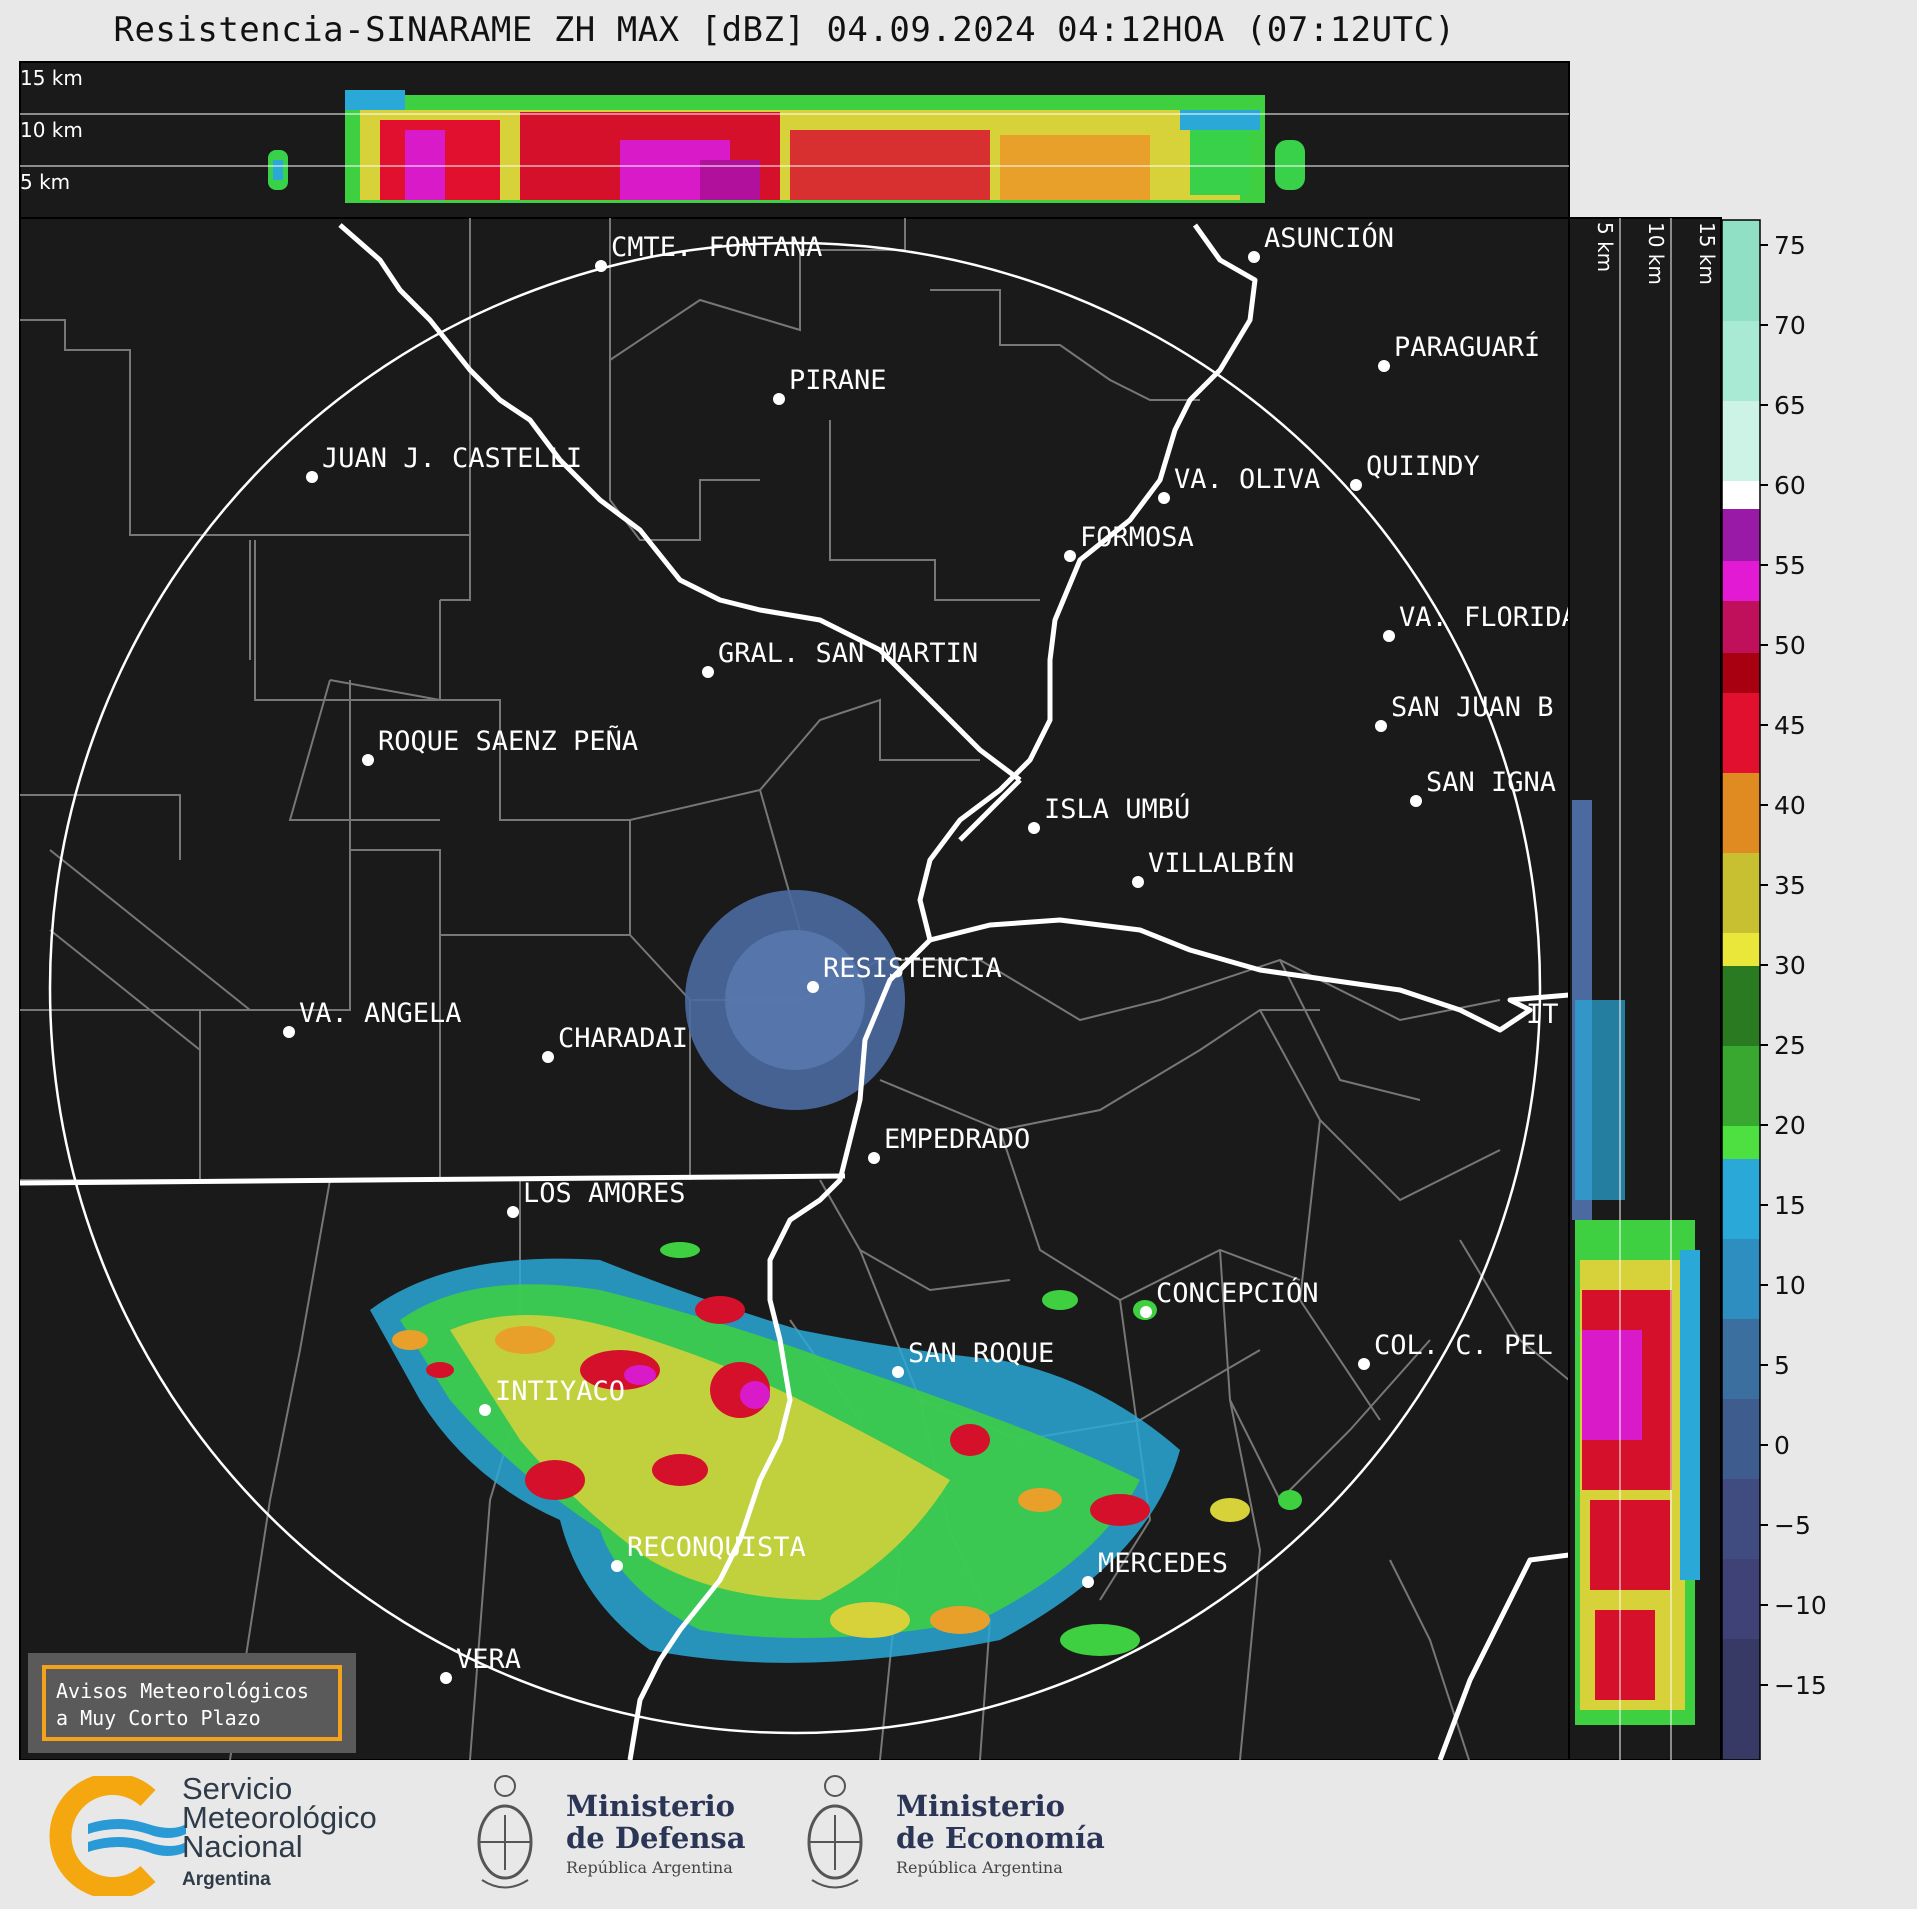 The height and width of the screenshot is (1909, 1917). What do you see at coordinates (1790, 965) in the screenshot?
I see `colorbar-tick: 30` at bounding box center [1790, 965].